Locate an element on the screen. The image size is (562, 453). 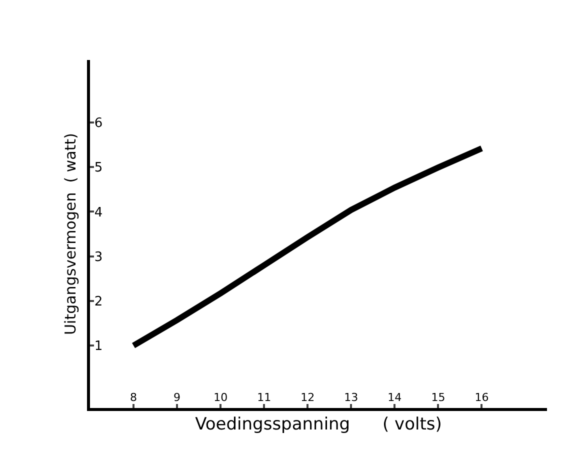
x-tick-label: 16 is located at coordinates (481, 397).